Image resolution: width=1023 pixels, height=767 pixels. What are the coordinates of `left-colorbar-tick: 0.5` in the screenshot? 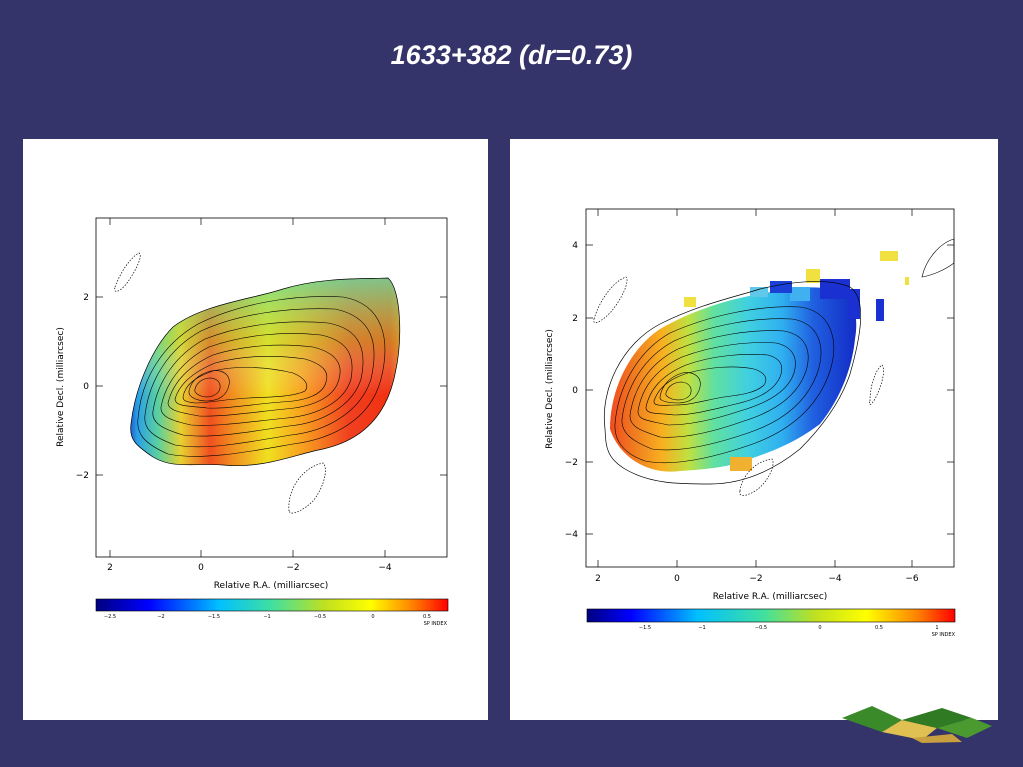 It's located at (427, 617).